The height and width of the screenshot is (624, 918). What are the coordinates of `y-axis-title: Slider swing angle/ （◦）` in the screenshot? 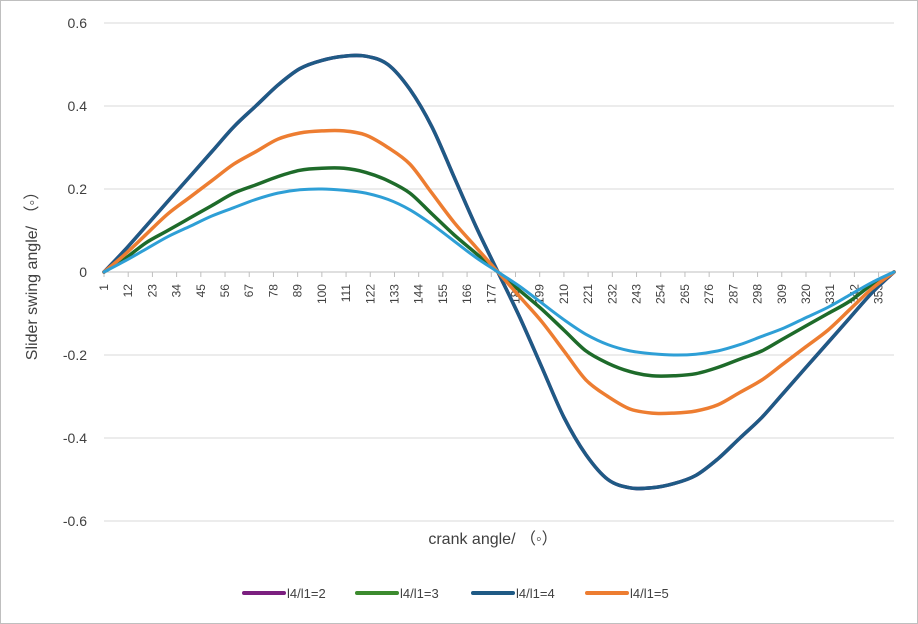 It's located at (32, 272).